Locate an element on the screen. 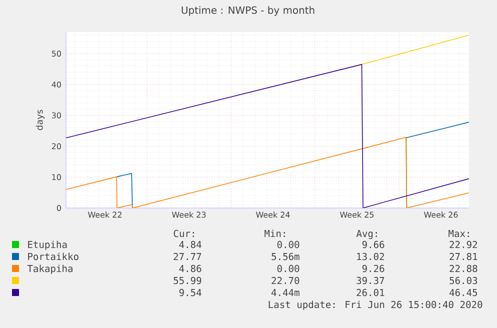 The image size is (497, 328). text: 5.56m is located at coordinates (286, 256).